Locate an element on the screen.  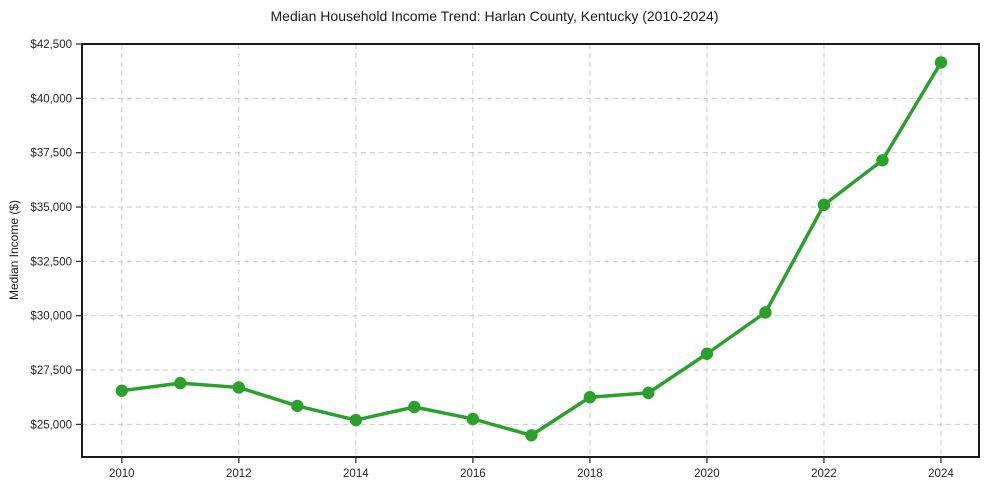
y-tick-label: $37,500 is located at coordinates (51, 154).